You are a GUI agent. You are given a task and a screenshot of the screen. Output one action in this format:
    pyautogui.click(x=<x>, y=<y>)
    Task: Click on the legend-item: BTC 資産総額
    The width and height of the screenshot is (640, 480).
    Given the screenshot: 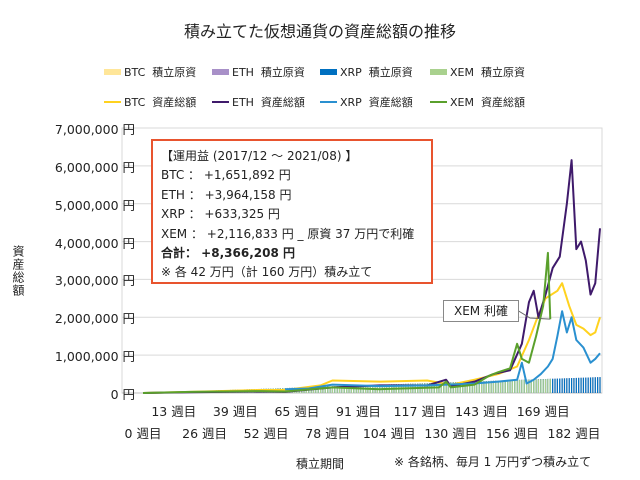 What is the action you would take?
    pyautogui.click(x=150, y=102)
    